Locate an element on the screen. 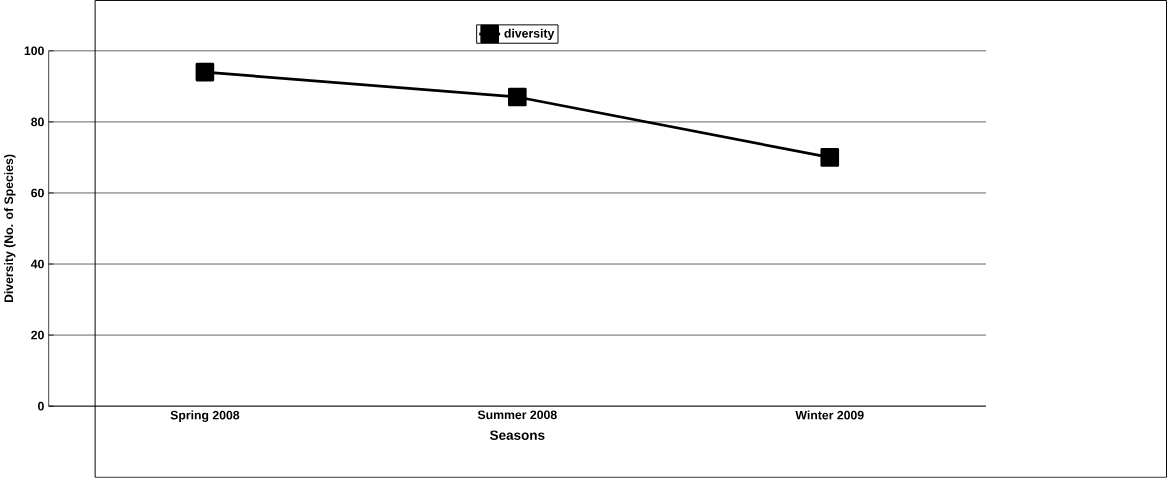 The height and width of the screenshot is (478, 1167). y-tick-label: 40 is located at coordinates (37, 264).